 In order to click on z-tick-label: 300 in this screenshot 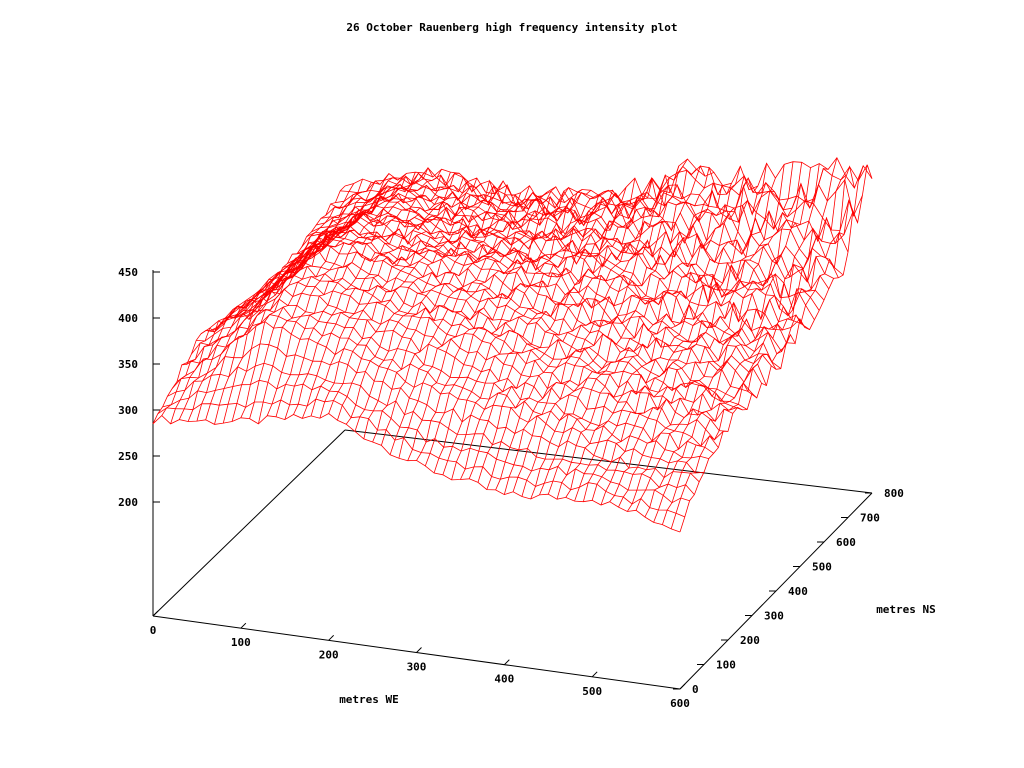, I will do `click(128, 410)`.